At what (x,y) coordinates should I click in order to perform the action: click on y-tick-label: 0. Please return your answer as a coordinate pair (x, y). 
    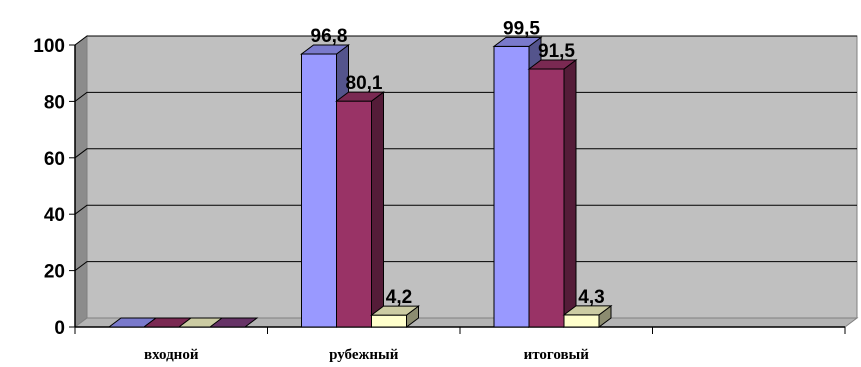
    Looking at the image, I should click on (59, 328).